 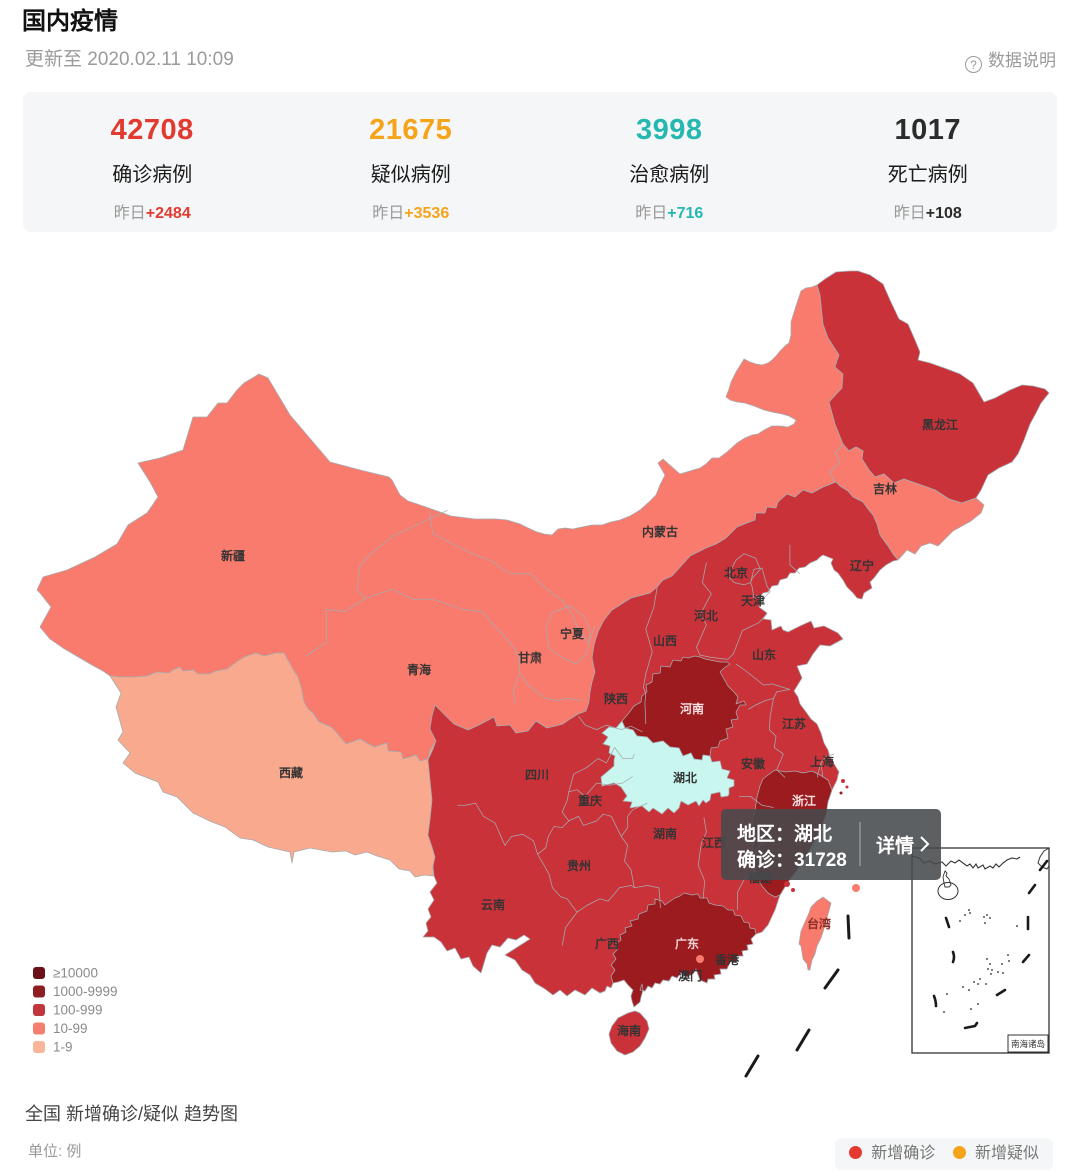 What do you see at coordinates (530, 657) in the screenshot?
I see `svg-text: 甘肃` at bounding box center [530, 657].